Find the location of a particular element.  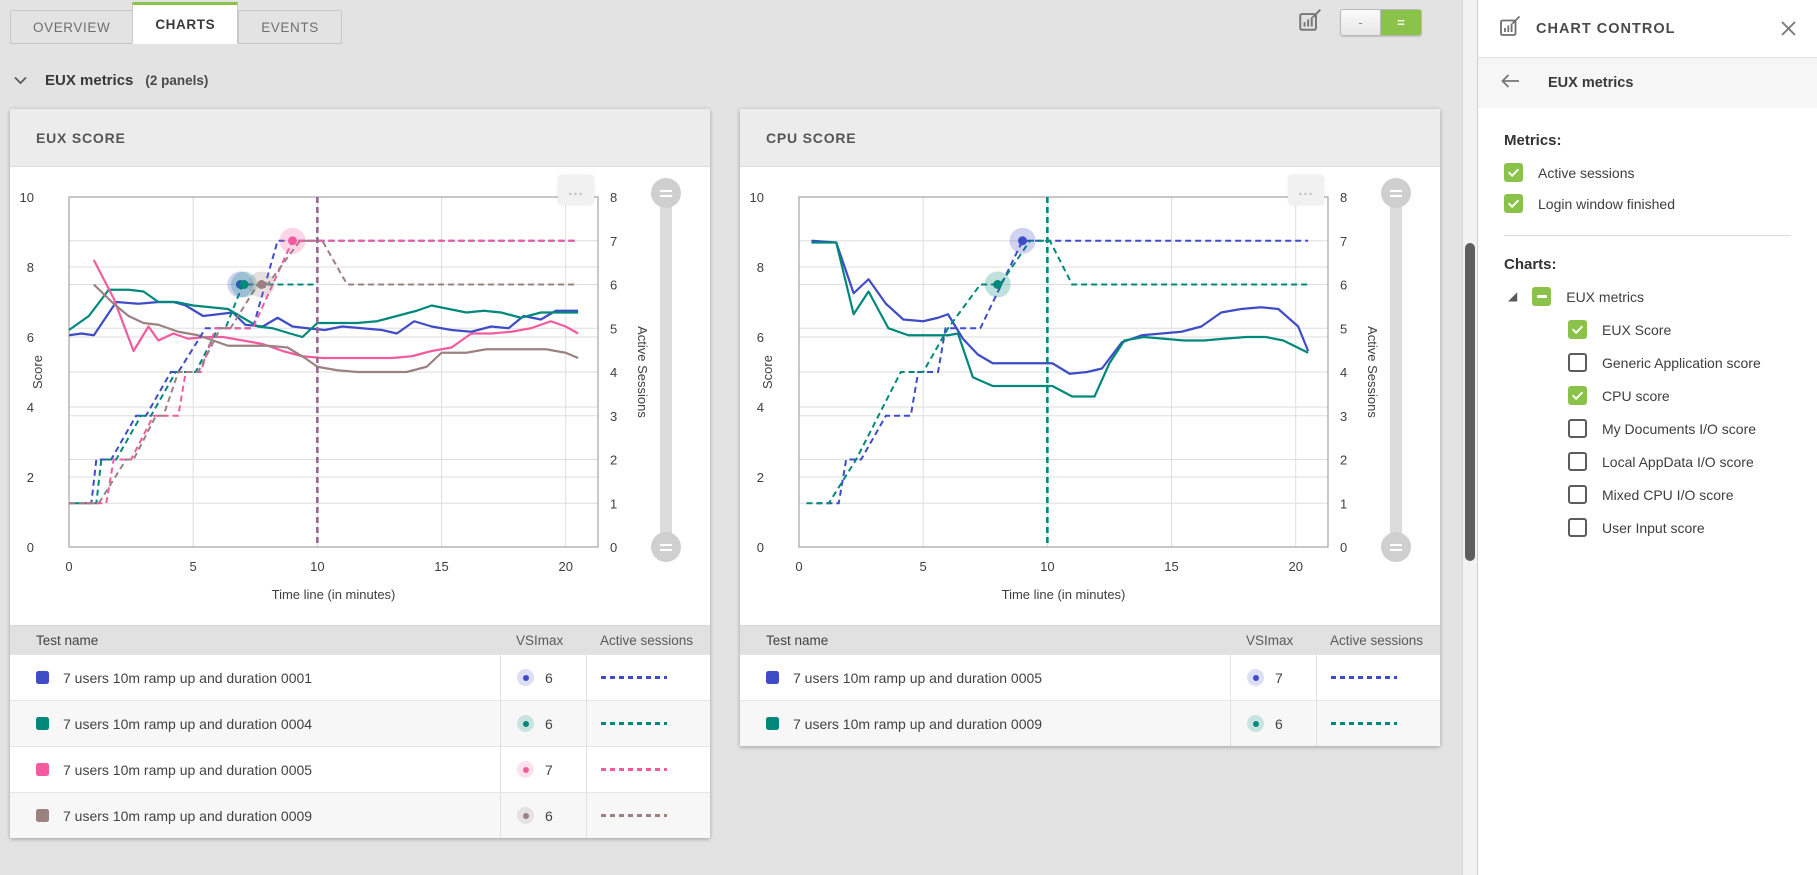

table-row: 7 users 10m ramp up and duration 0004 6 is located at coordinates (360, 723).